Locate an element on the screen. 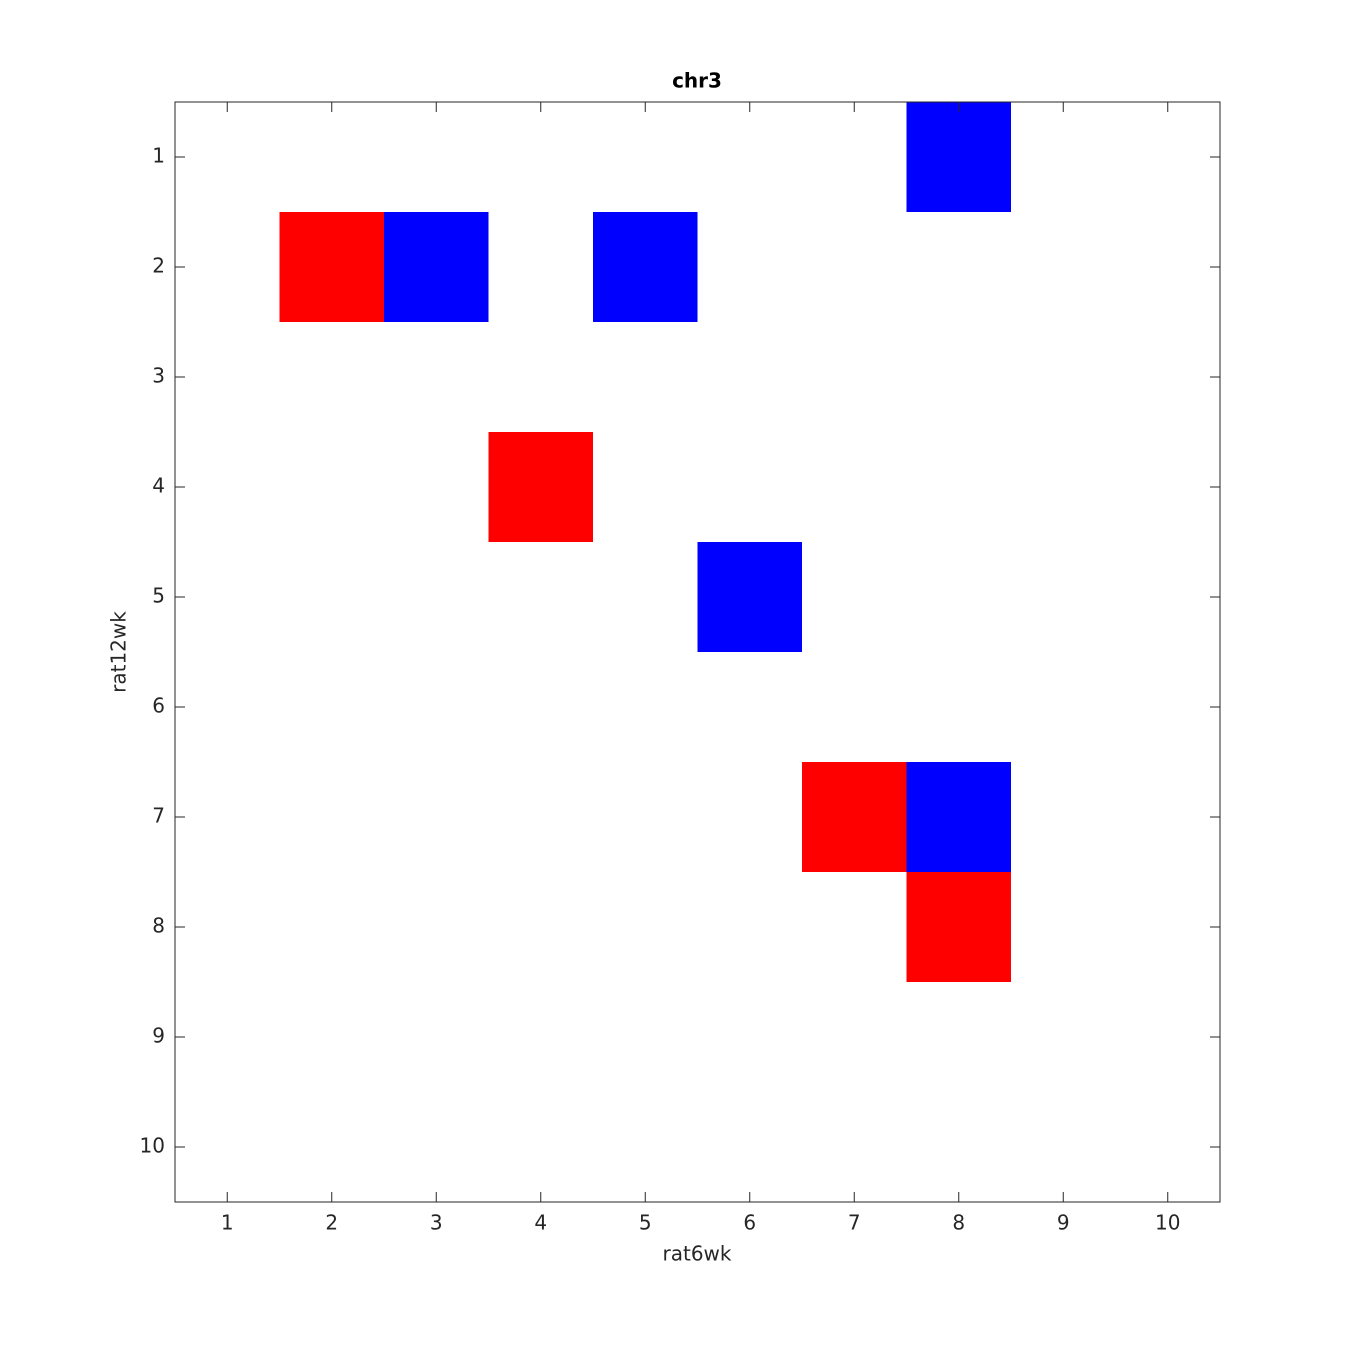  x-tick-label: 8 is located at coordinates (958, 1223).